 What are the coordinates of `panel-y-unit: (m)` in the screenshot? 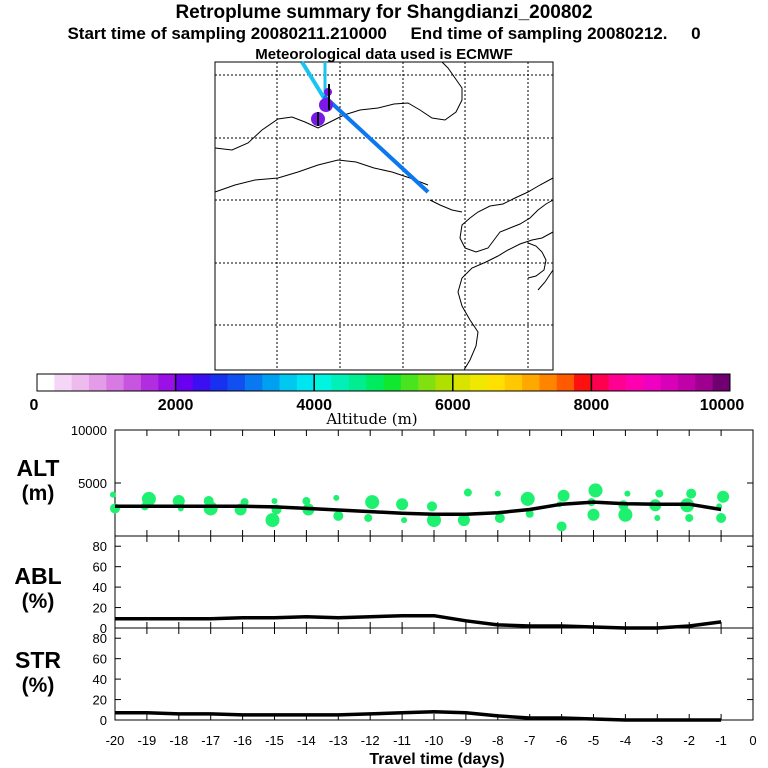 It's located at (38, 493).